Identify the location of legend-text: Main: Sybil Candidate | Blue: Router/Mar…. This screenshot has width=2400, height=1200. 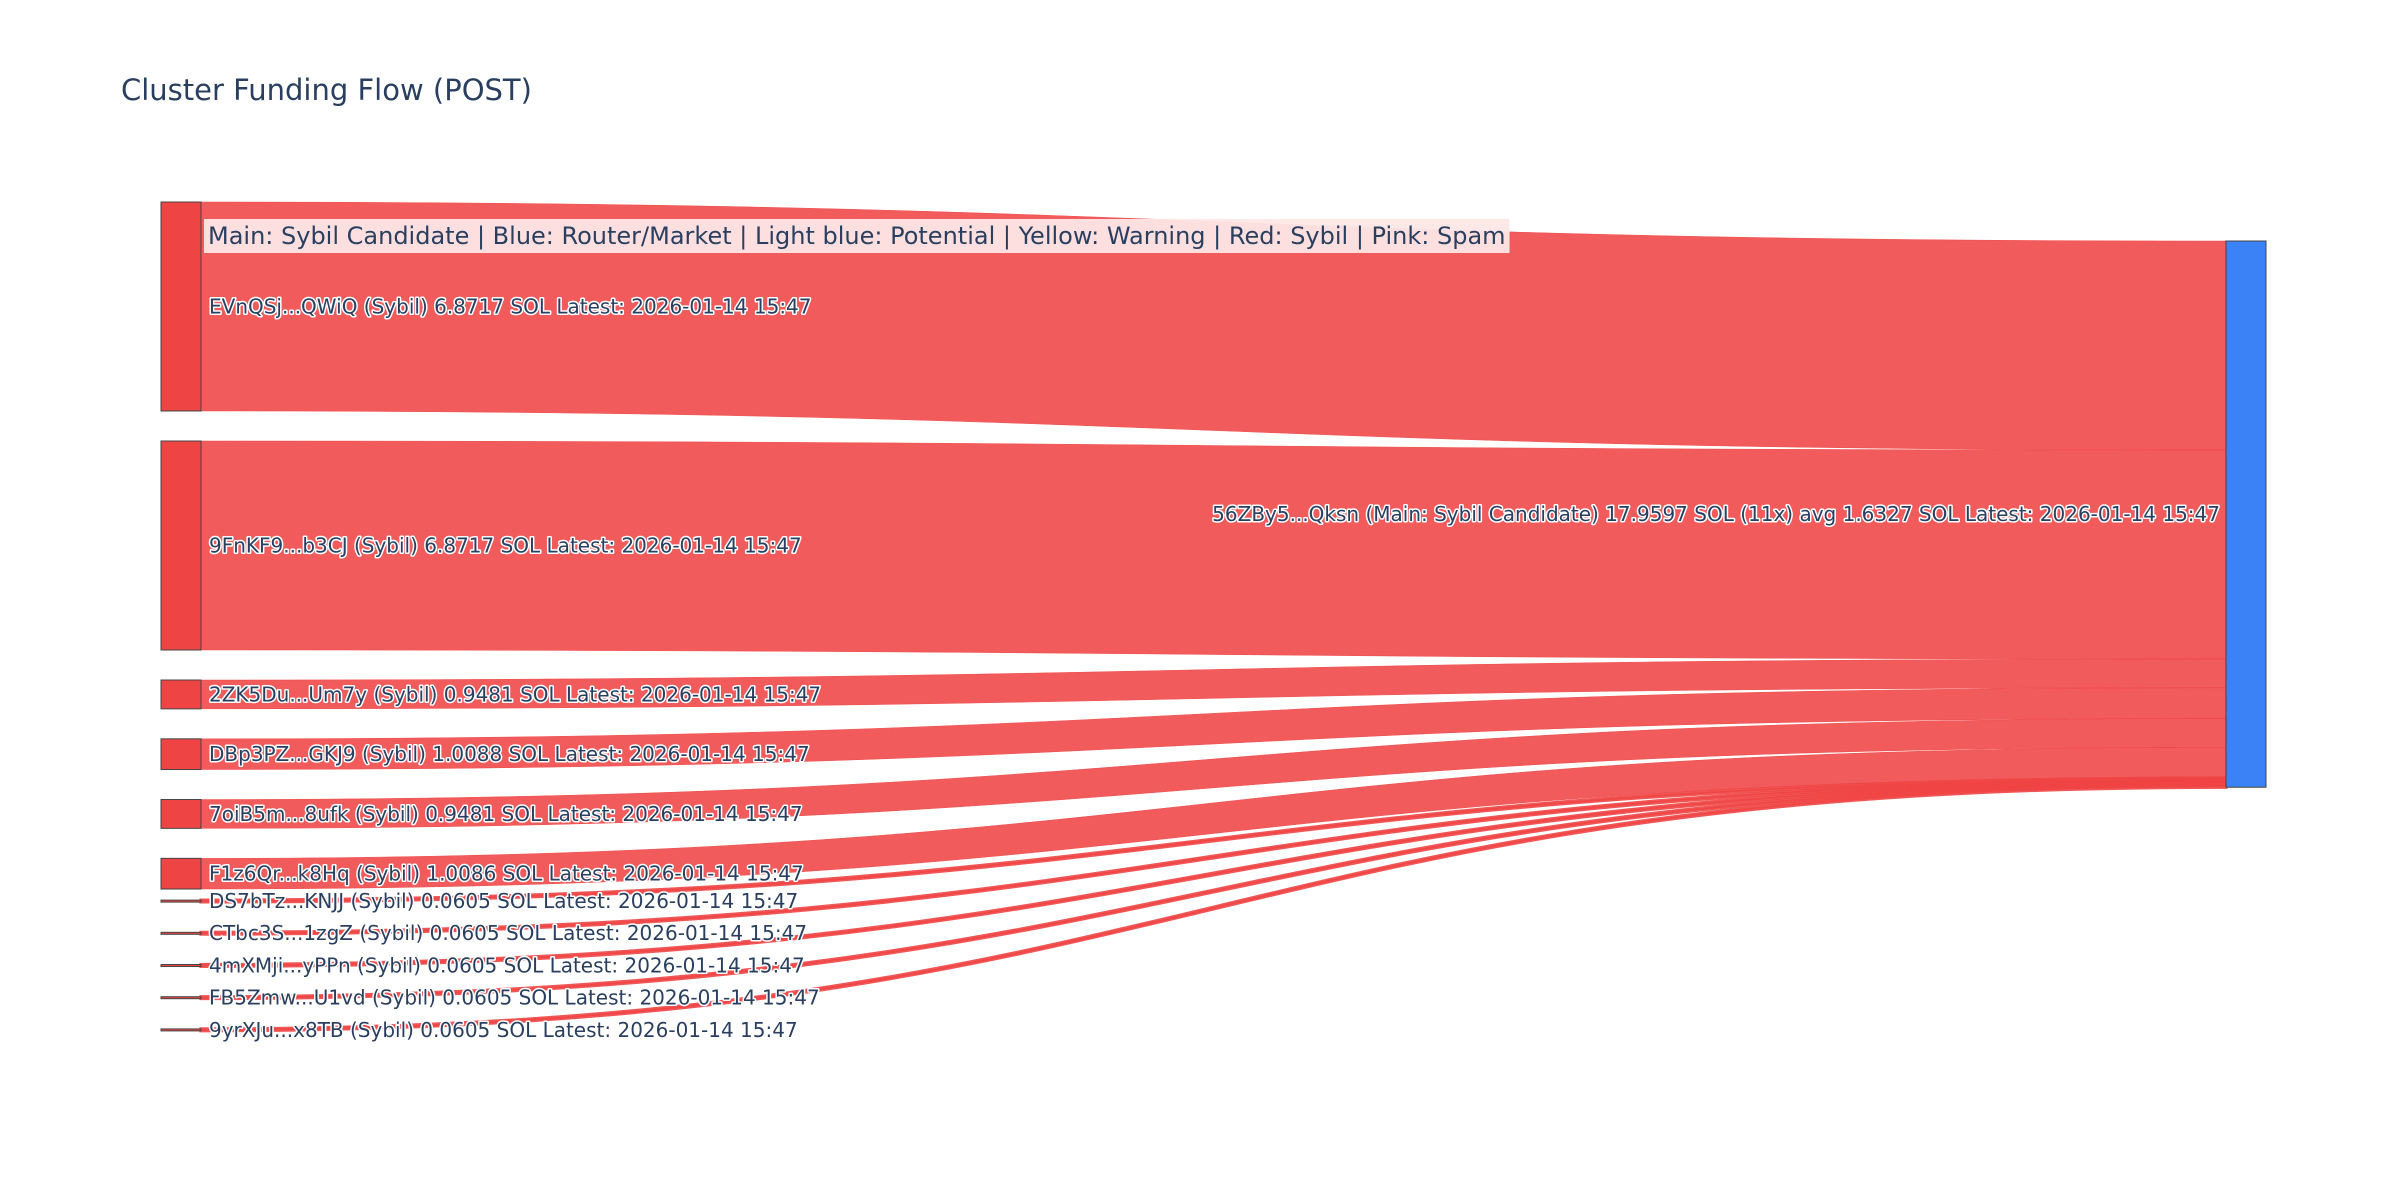
(857, 236).